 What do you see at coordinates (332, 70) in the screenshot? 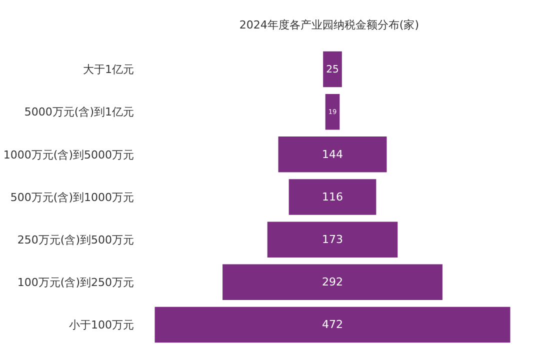
I see `data-label: 25` at bounding box center [332, 70].